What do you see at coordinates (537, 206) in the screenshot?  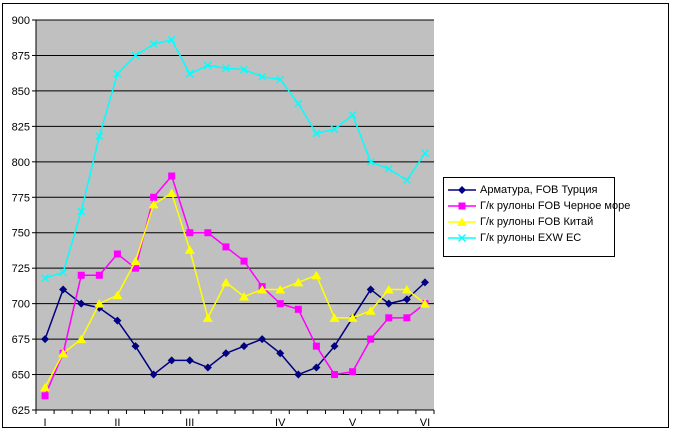 I see `legend-item: Г/к рулоны FOB Черное море` at bounding box center [537, 206].